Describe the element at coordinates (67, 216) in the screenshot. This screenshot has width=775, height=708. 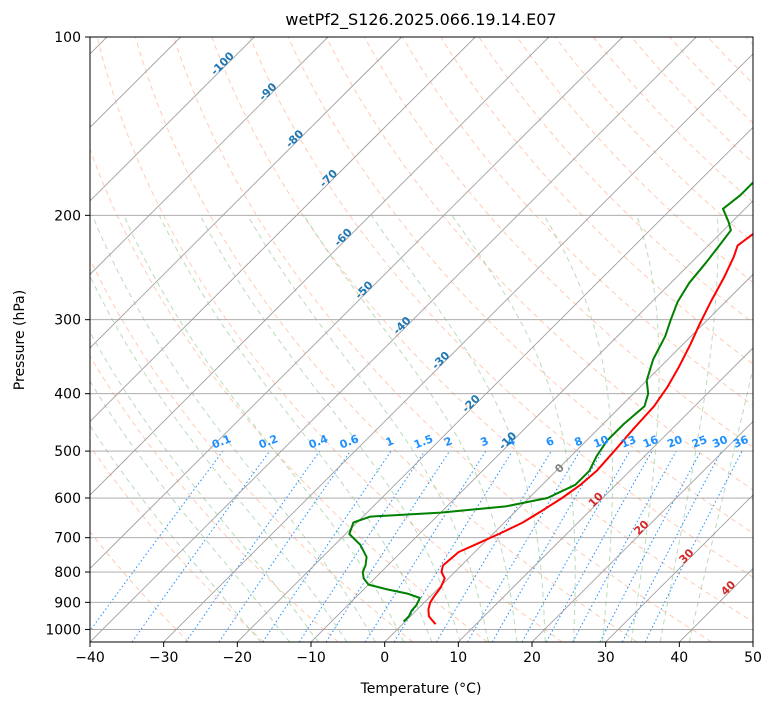
I see `y-tick-label: 200` at that location.